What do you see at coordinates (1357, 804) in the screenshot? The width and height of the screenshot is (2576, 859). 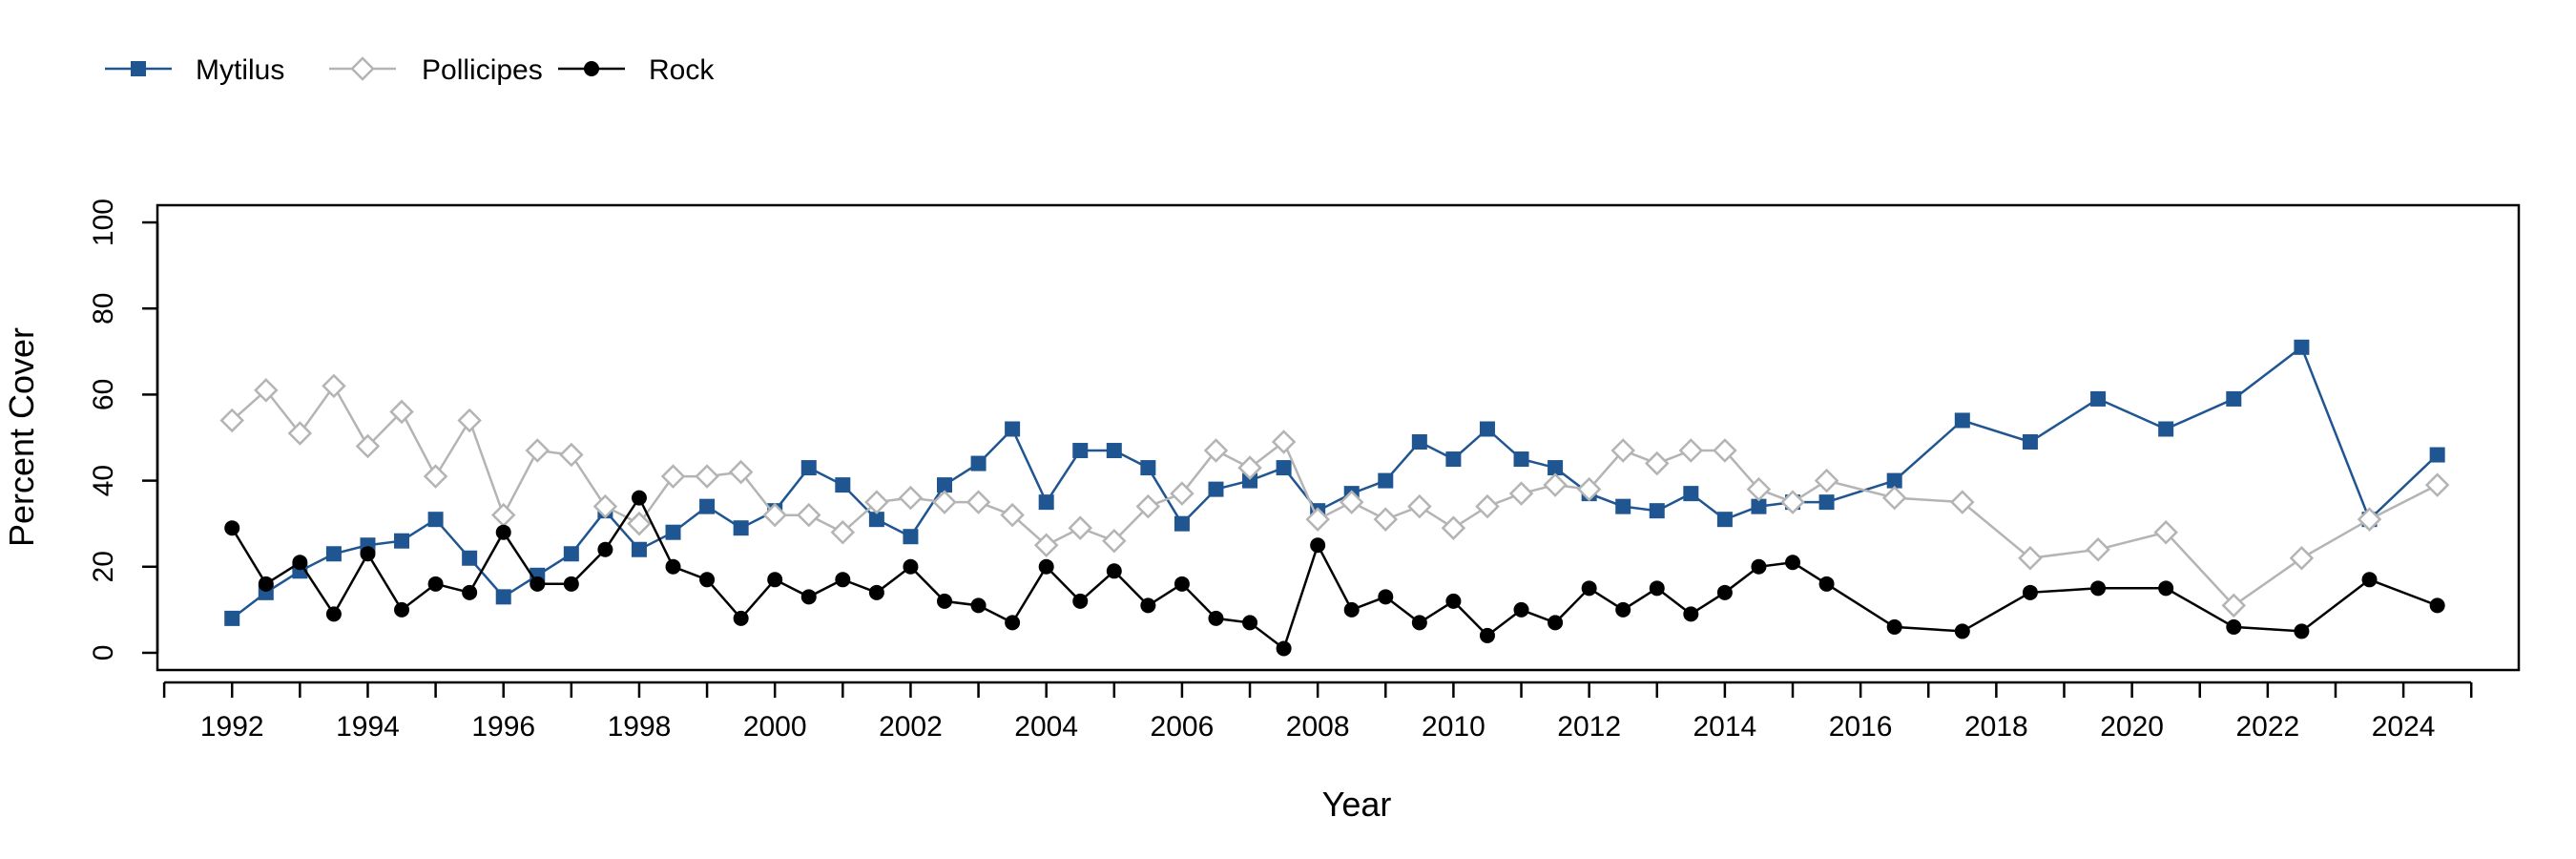 I see `x-axis-label: Year` at bounding box center [1357, 804].